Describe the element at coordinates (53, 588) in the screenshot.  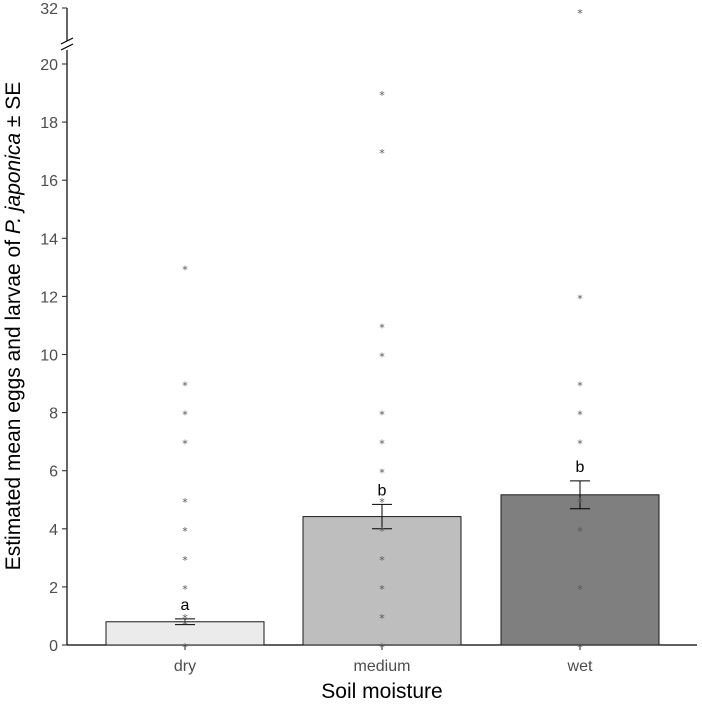
I see `y-tick-label: 2` at that location.